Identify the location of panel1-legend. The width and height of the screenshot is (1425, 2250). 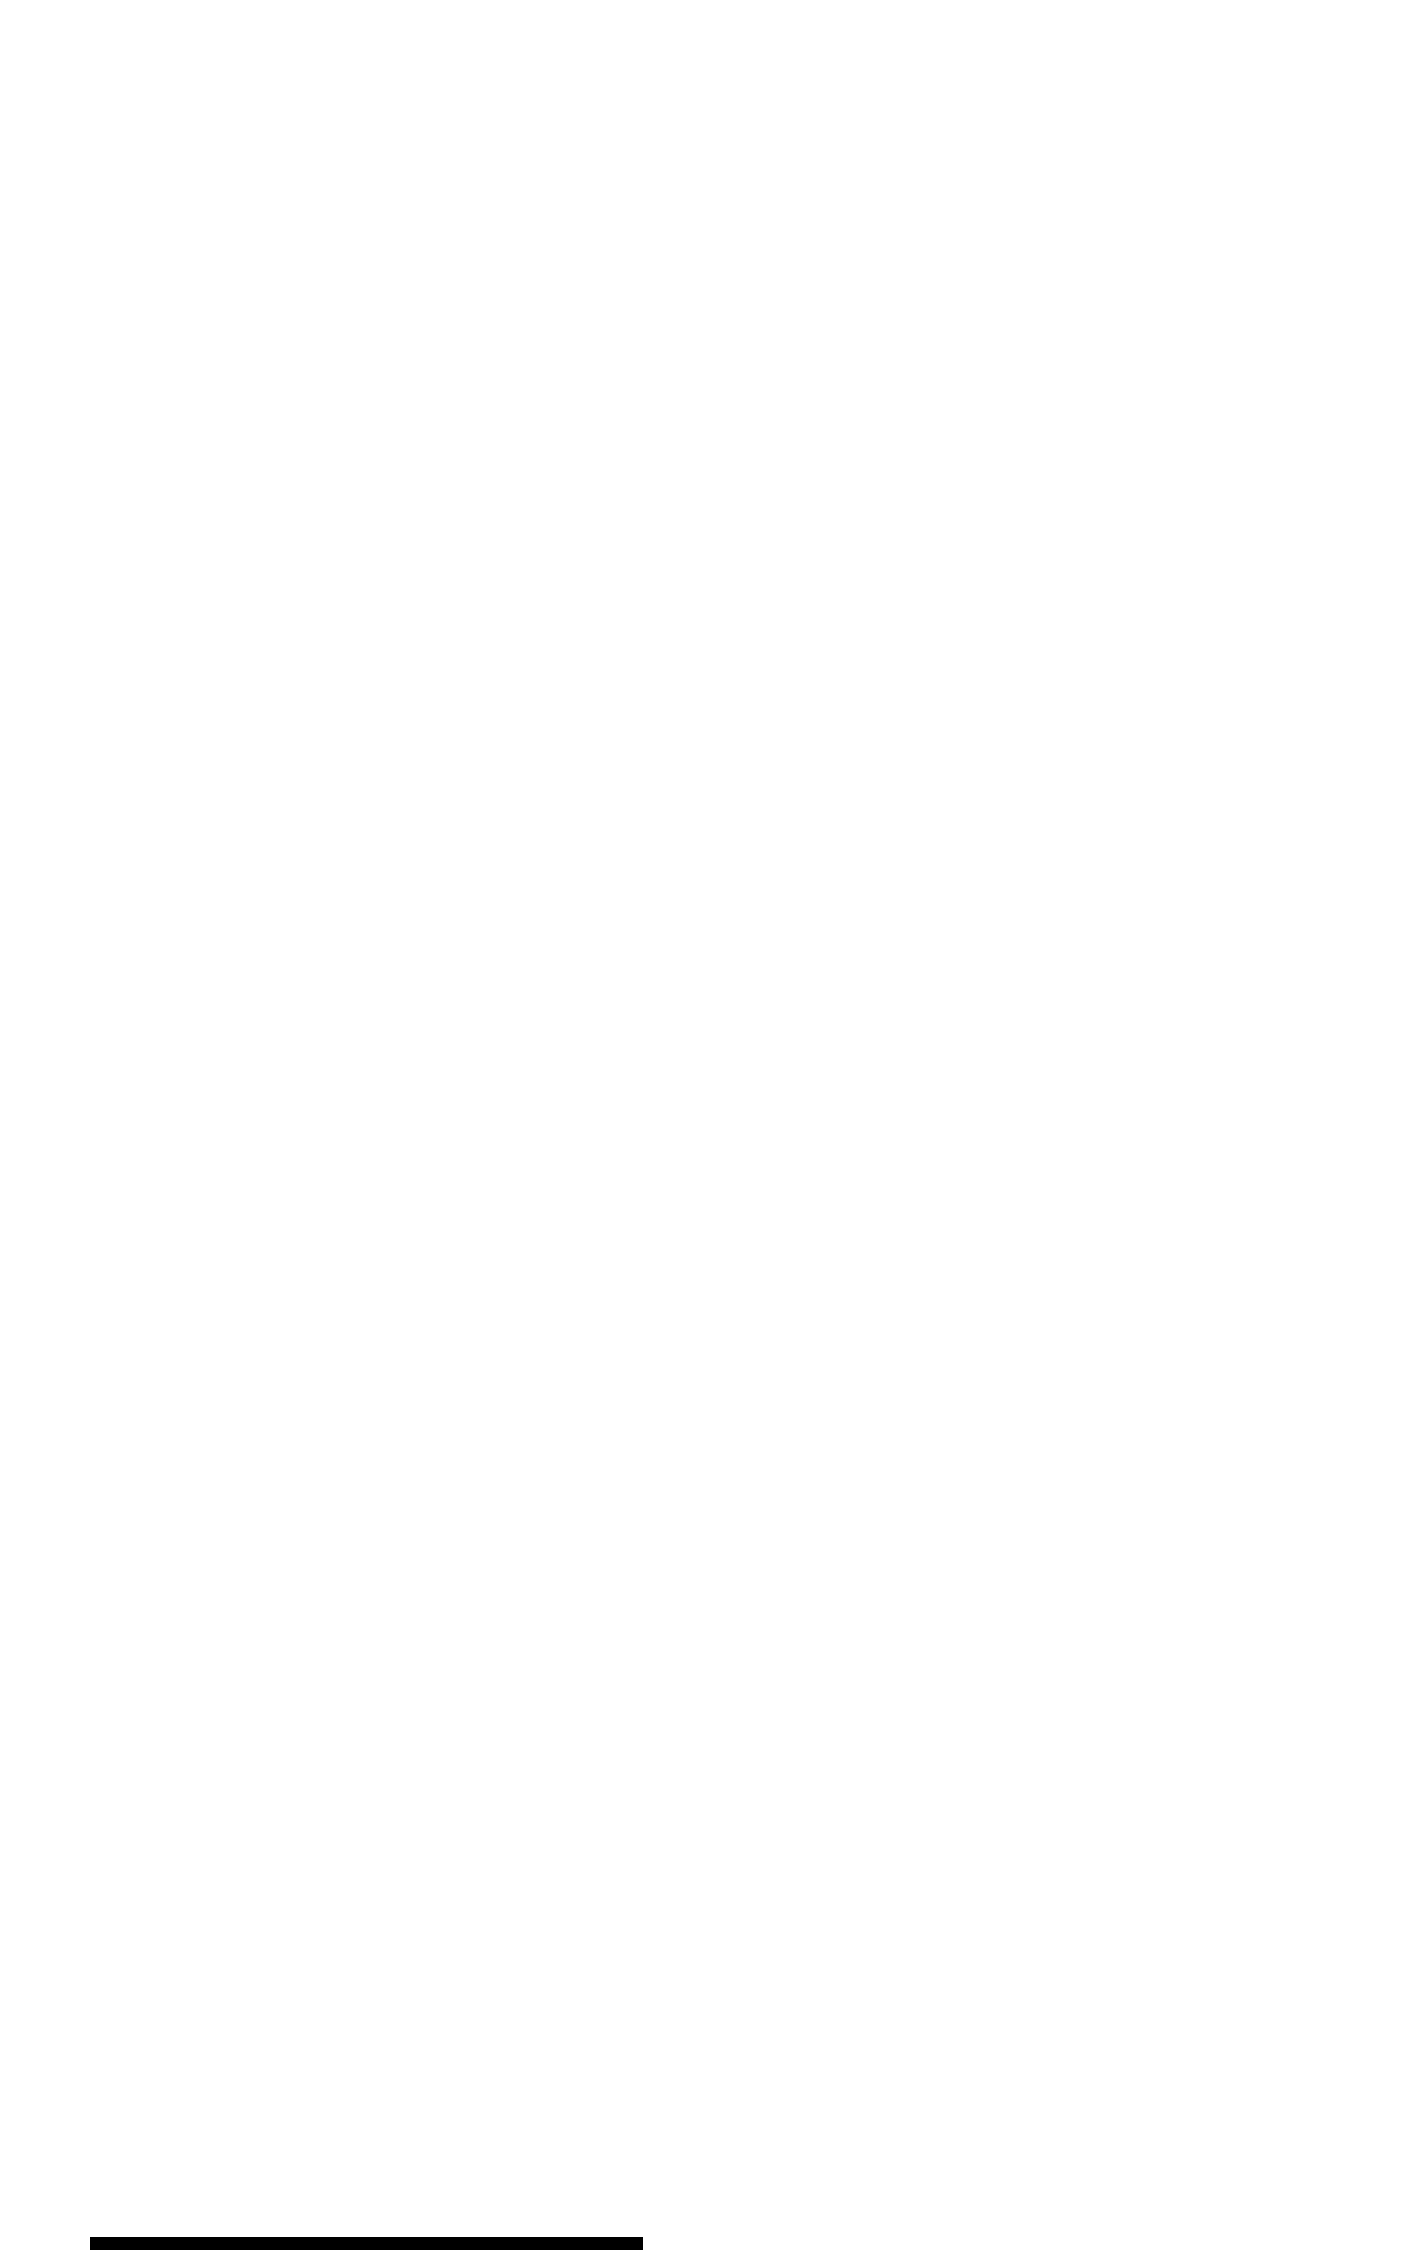
(1394, 90).